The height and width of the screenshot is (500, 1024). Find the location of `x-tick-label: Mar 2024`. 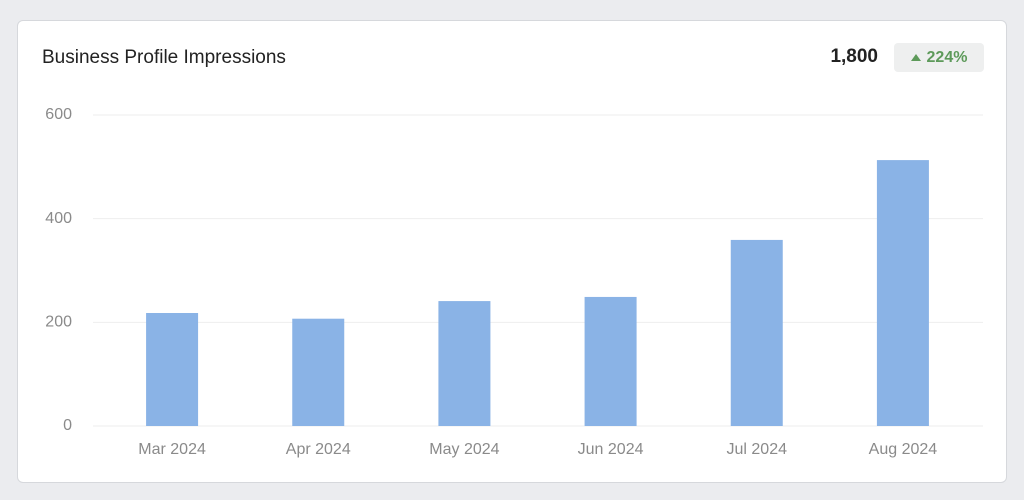

x-tick-label: Mar 2024 is located at coordinates (172, 449).